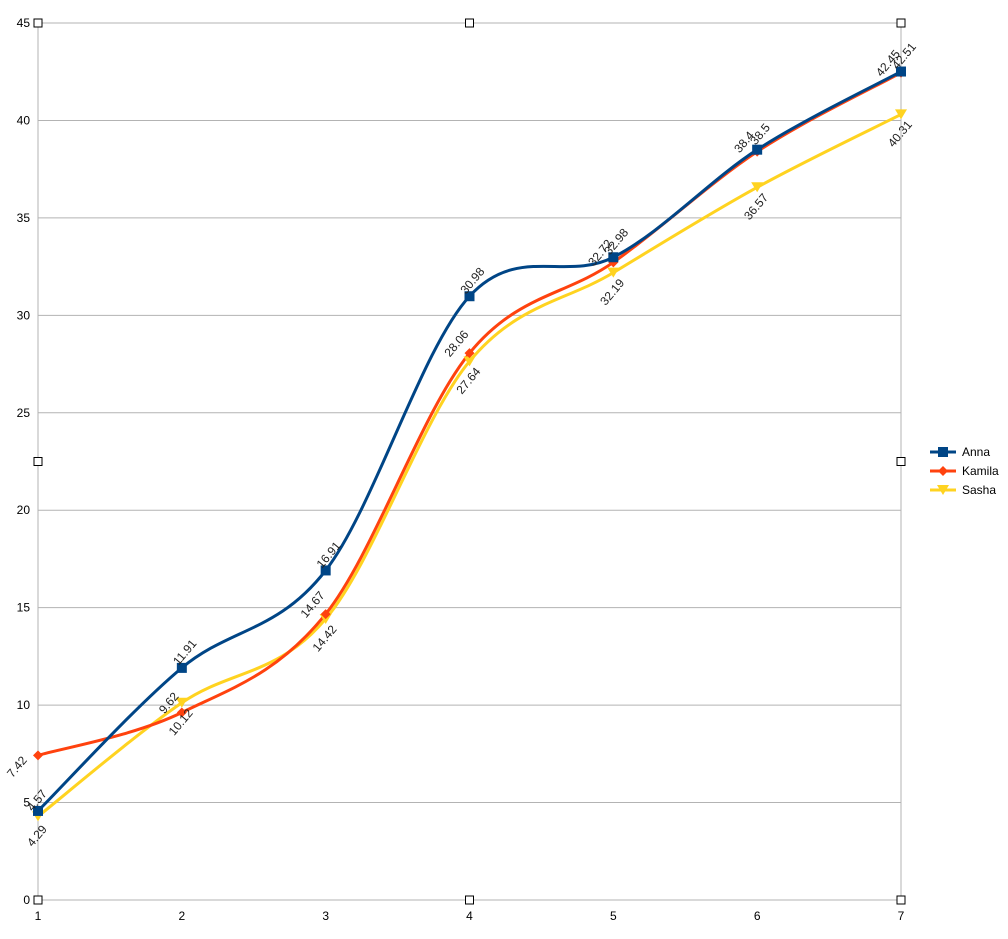 This screenshot has width=1008, height=939. What do you see at coordinates (980, 471) in the screenshot?
I see `legend-label-kamila: Kamila` at bounding box center [980, 471].